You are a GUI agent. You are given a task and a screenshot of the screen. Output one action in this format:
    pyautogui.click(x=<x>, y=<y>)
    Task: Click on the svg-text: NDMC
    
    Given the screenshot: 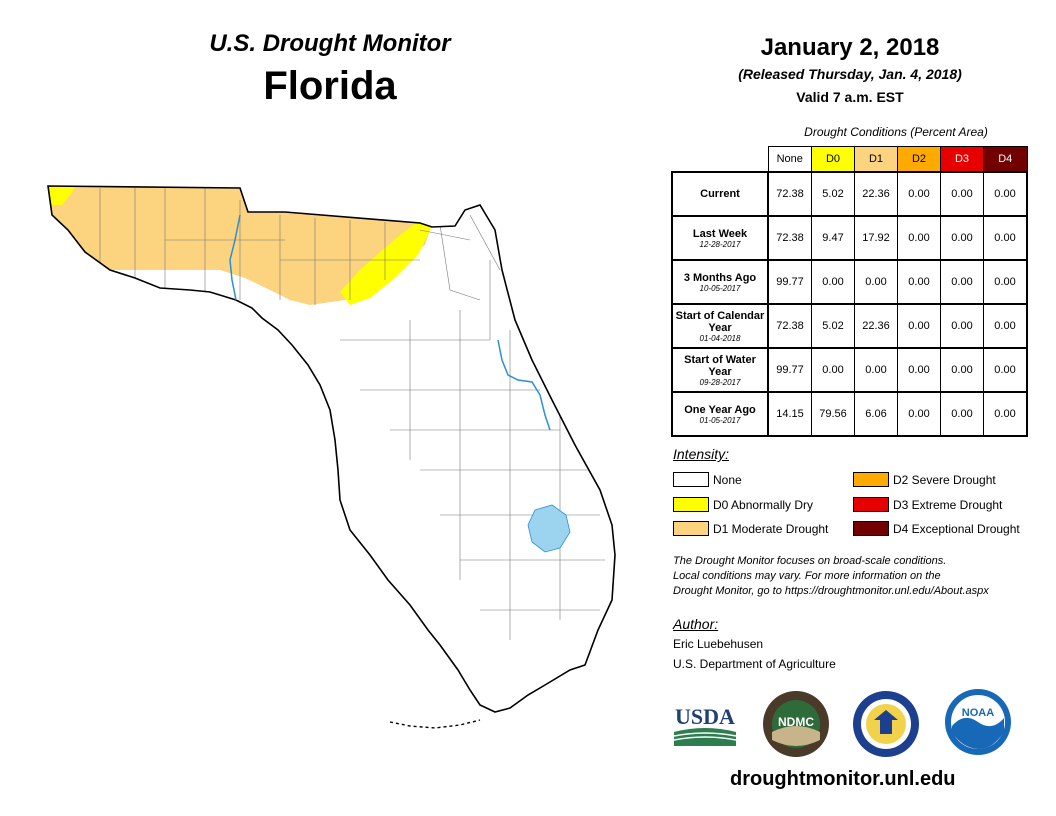 What is the action you would take?
    pyautogui.click(x=796, y=722)
    